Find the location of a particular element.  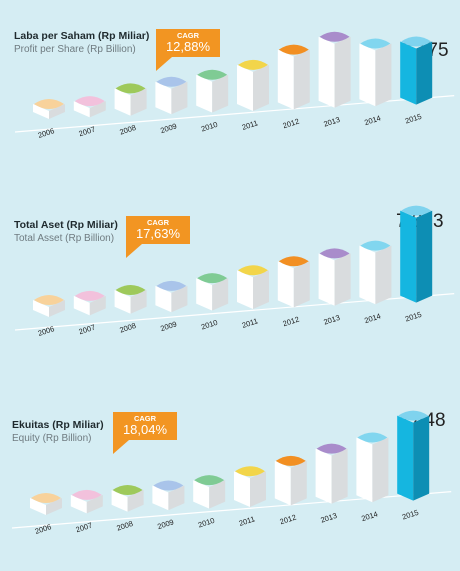

bar-2012 is located at coordinates (290, 480).